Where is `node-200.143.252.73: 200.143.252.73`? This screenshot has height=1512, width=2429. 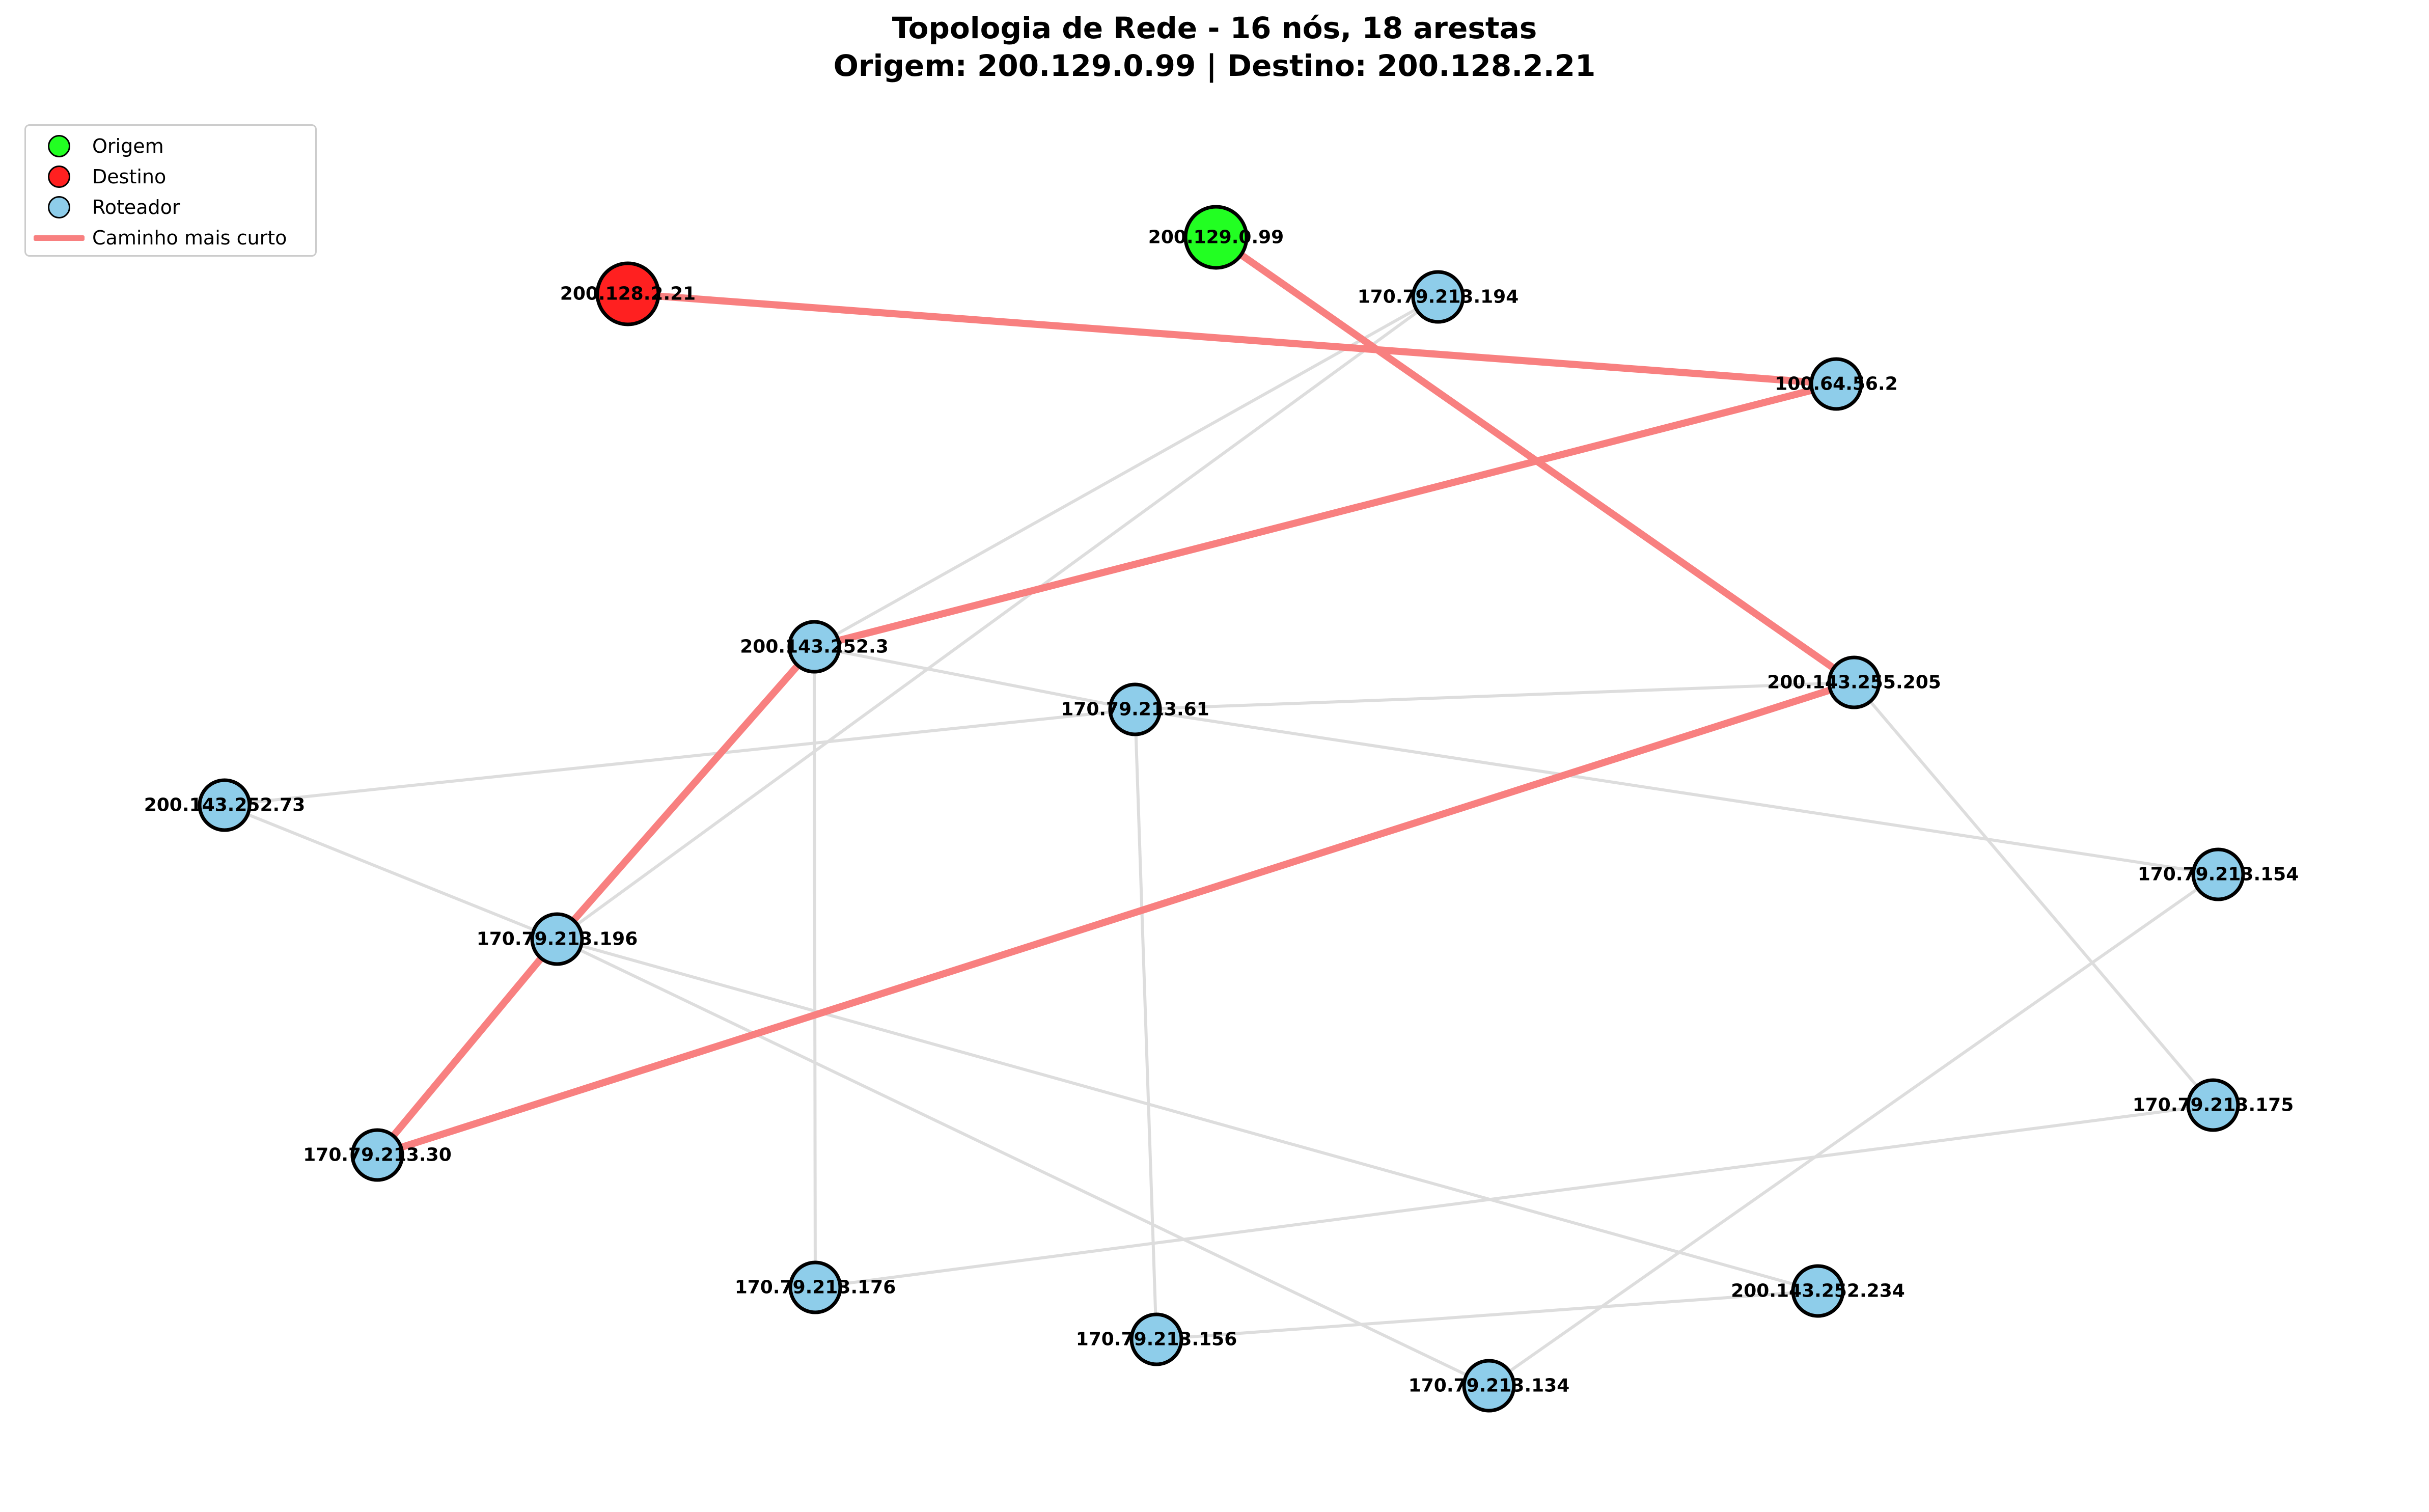
node-200.143.252.73: 200.143.252.73 is located at coordinates (225, 805).